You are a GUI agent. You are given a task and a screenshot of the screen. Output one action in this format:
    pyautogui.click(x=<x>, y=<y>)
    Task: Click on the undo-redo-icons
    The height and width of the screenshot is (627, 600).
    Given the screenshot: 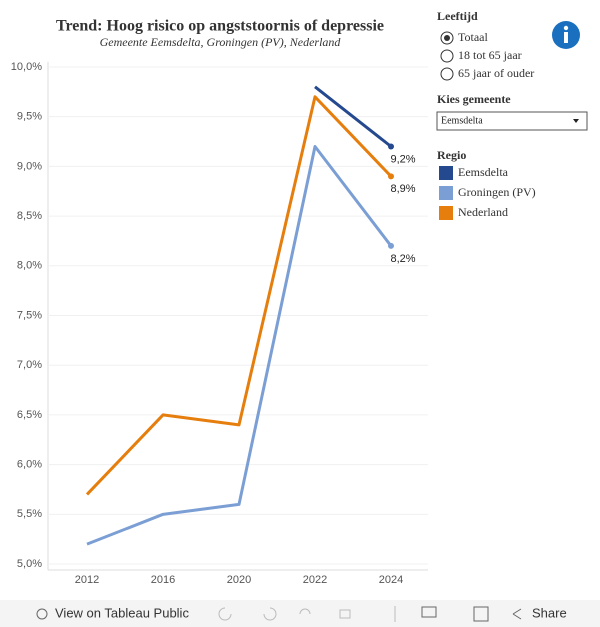 What is the action you would take?
    pyautogui.click(x=284, y=614)
    